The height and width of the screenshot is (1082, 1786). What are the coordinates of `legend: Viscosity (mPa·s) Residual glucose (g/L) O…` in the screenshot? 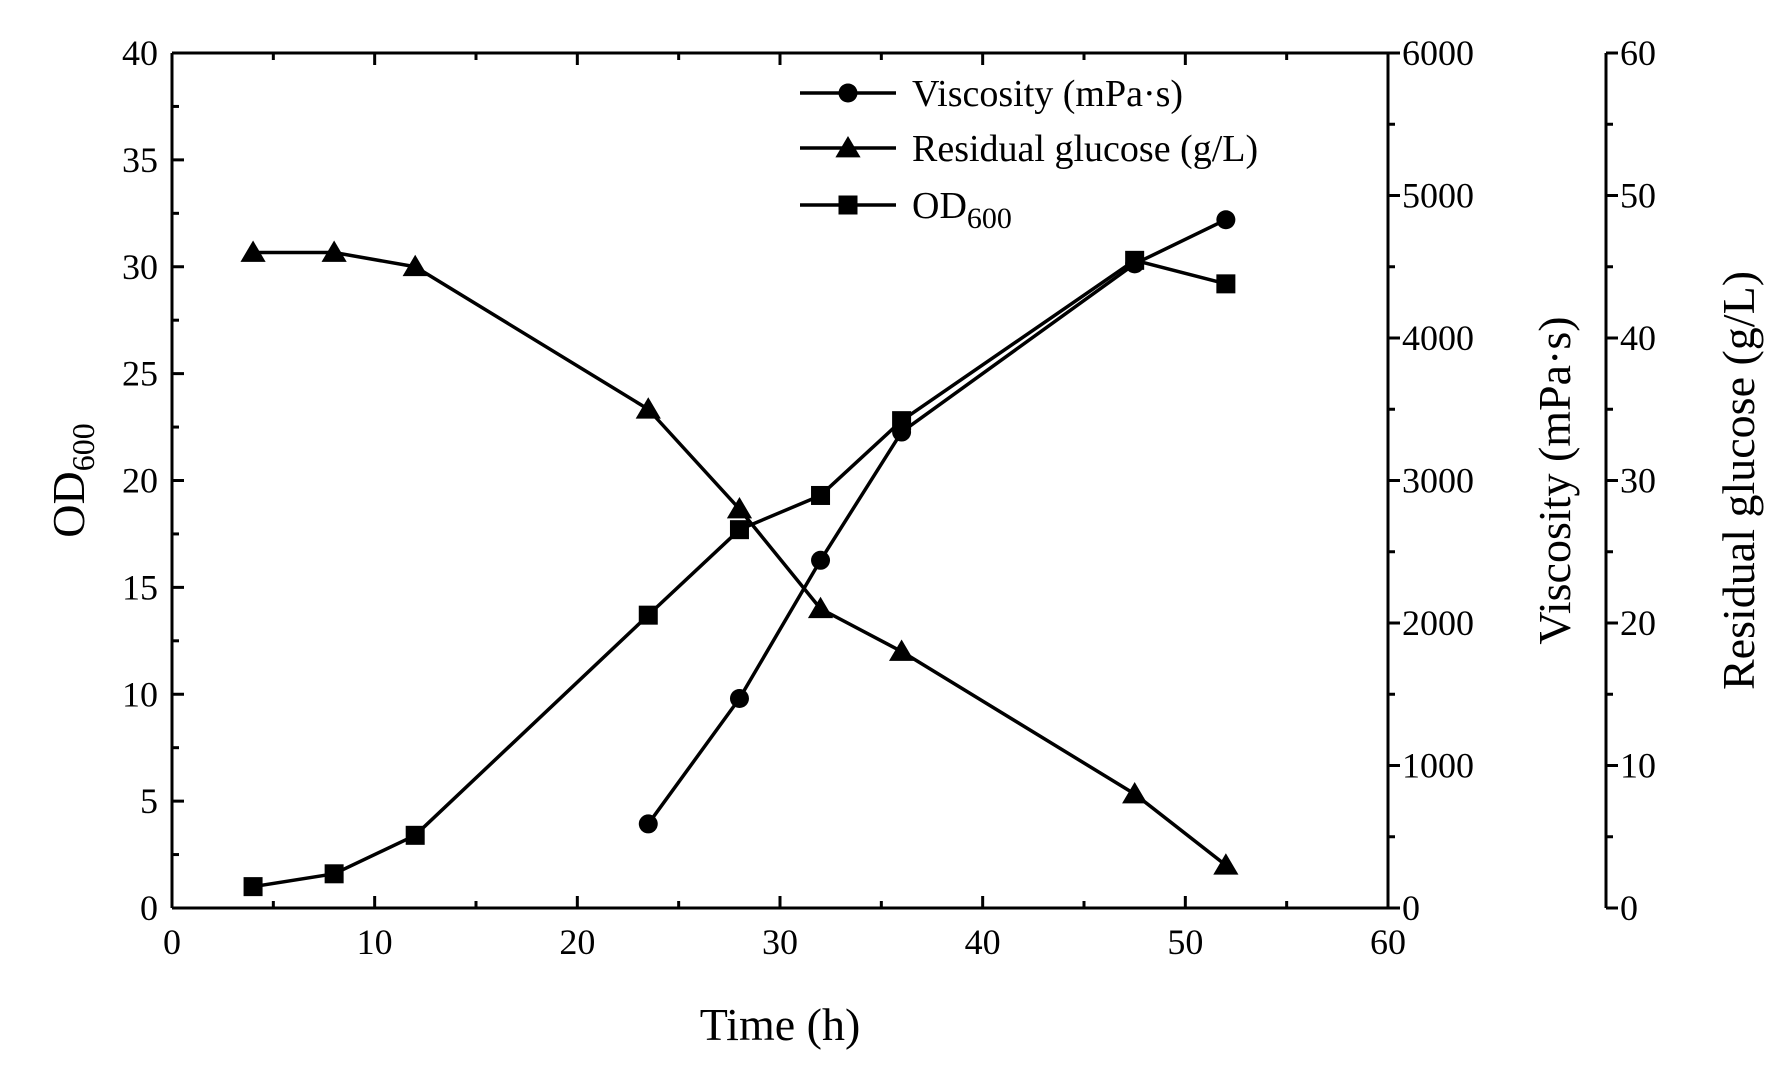 It's located at (1029, 154).